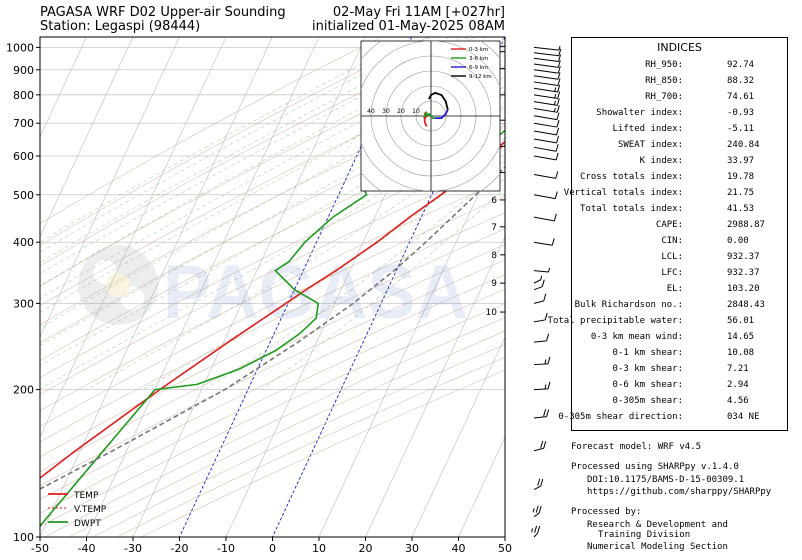 The width and height of the screenshot is (802, 560). Describe the element at coordinates (647, 369) in the screenshot. I see `index-label: 0-3 km shear:` at that location.